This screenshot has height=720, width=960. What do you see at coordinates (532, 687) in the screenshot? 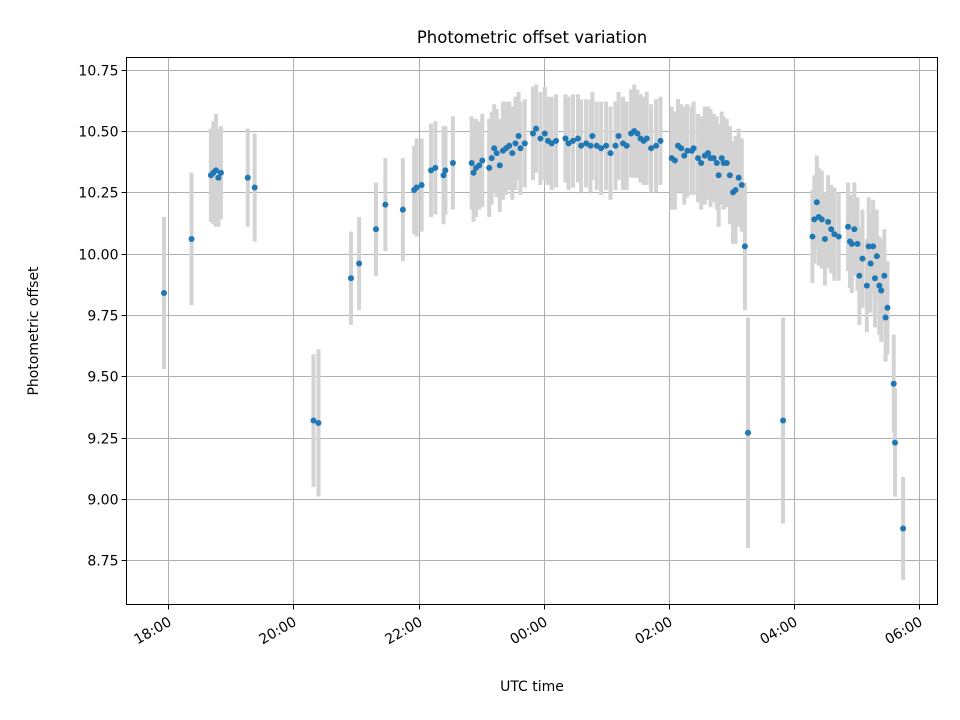
I see `x-axis-label: UTC time` at bounding box center [532, 687].